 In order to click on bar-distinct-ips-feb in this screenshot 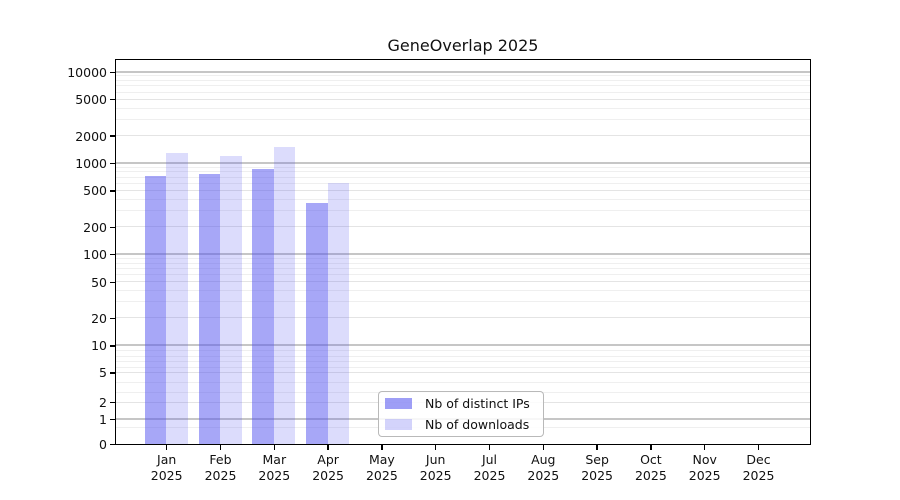, I will do `click(209, 309)`.